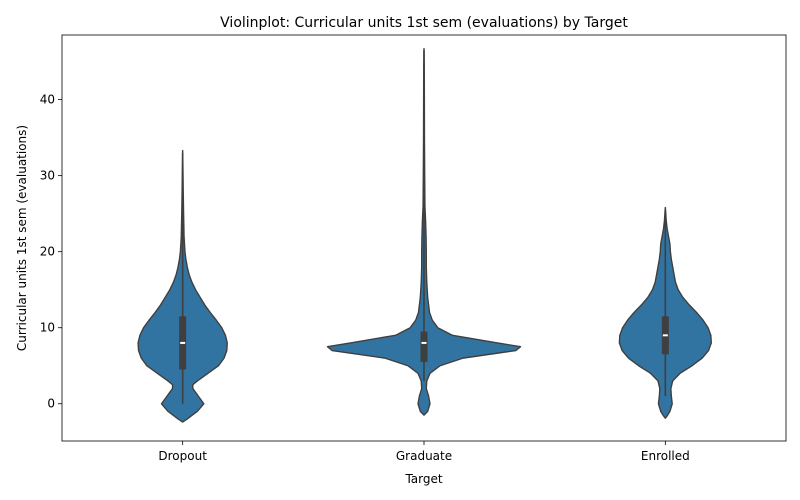 Image resolution: width=800 pixels, height=500 pixels. I want to click on x-tick-label: Enrolled, so click(665, 456).